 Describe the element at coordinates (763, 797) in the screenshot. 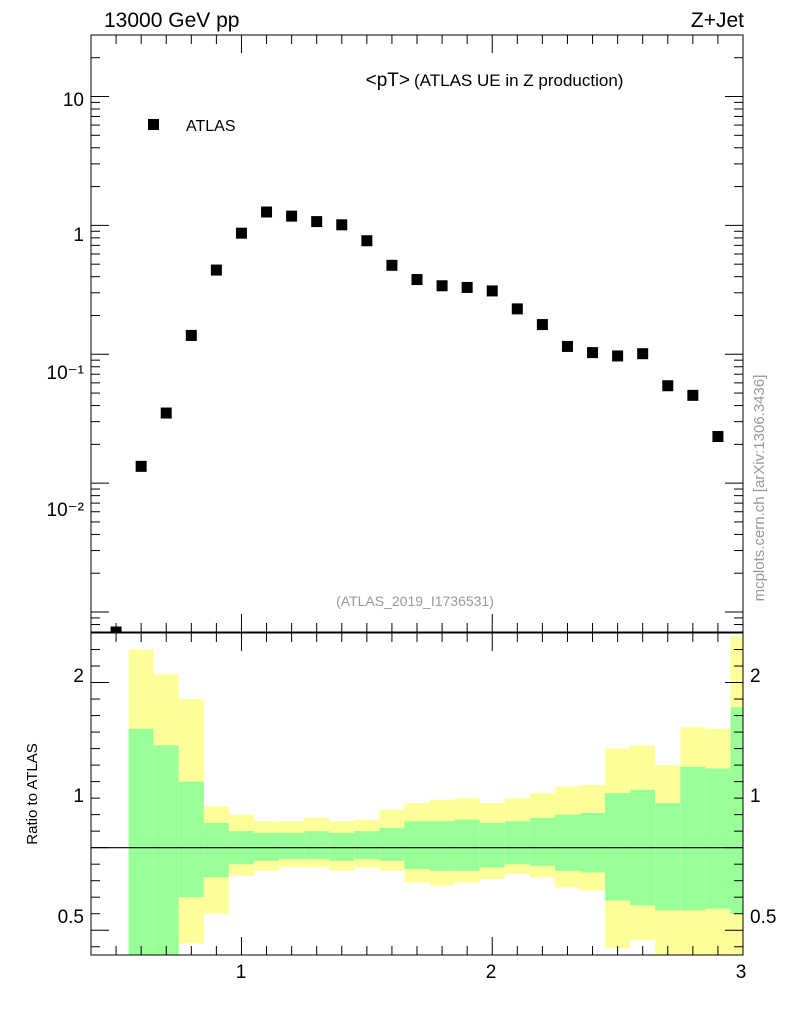

I see `ratio-y-tick-labels-right: 0.5 1 2` at that location.